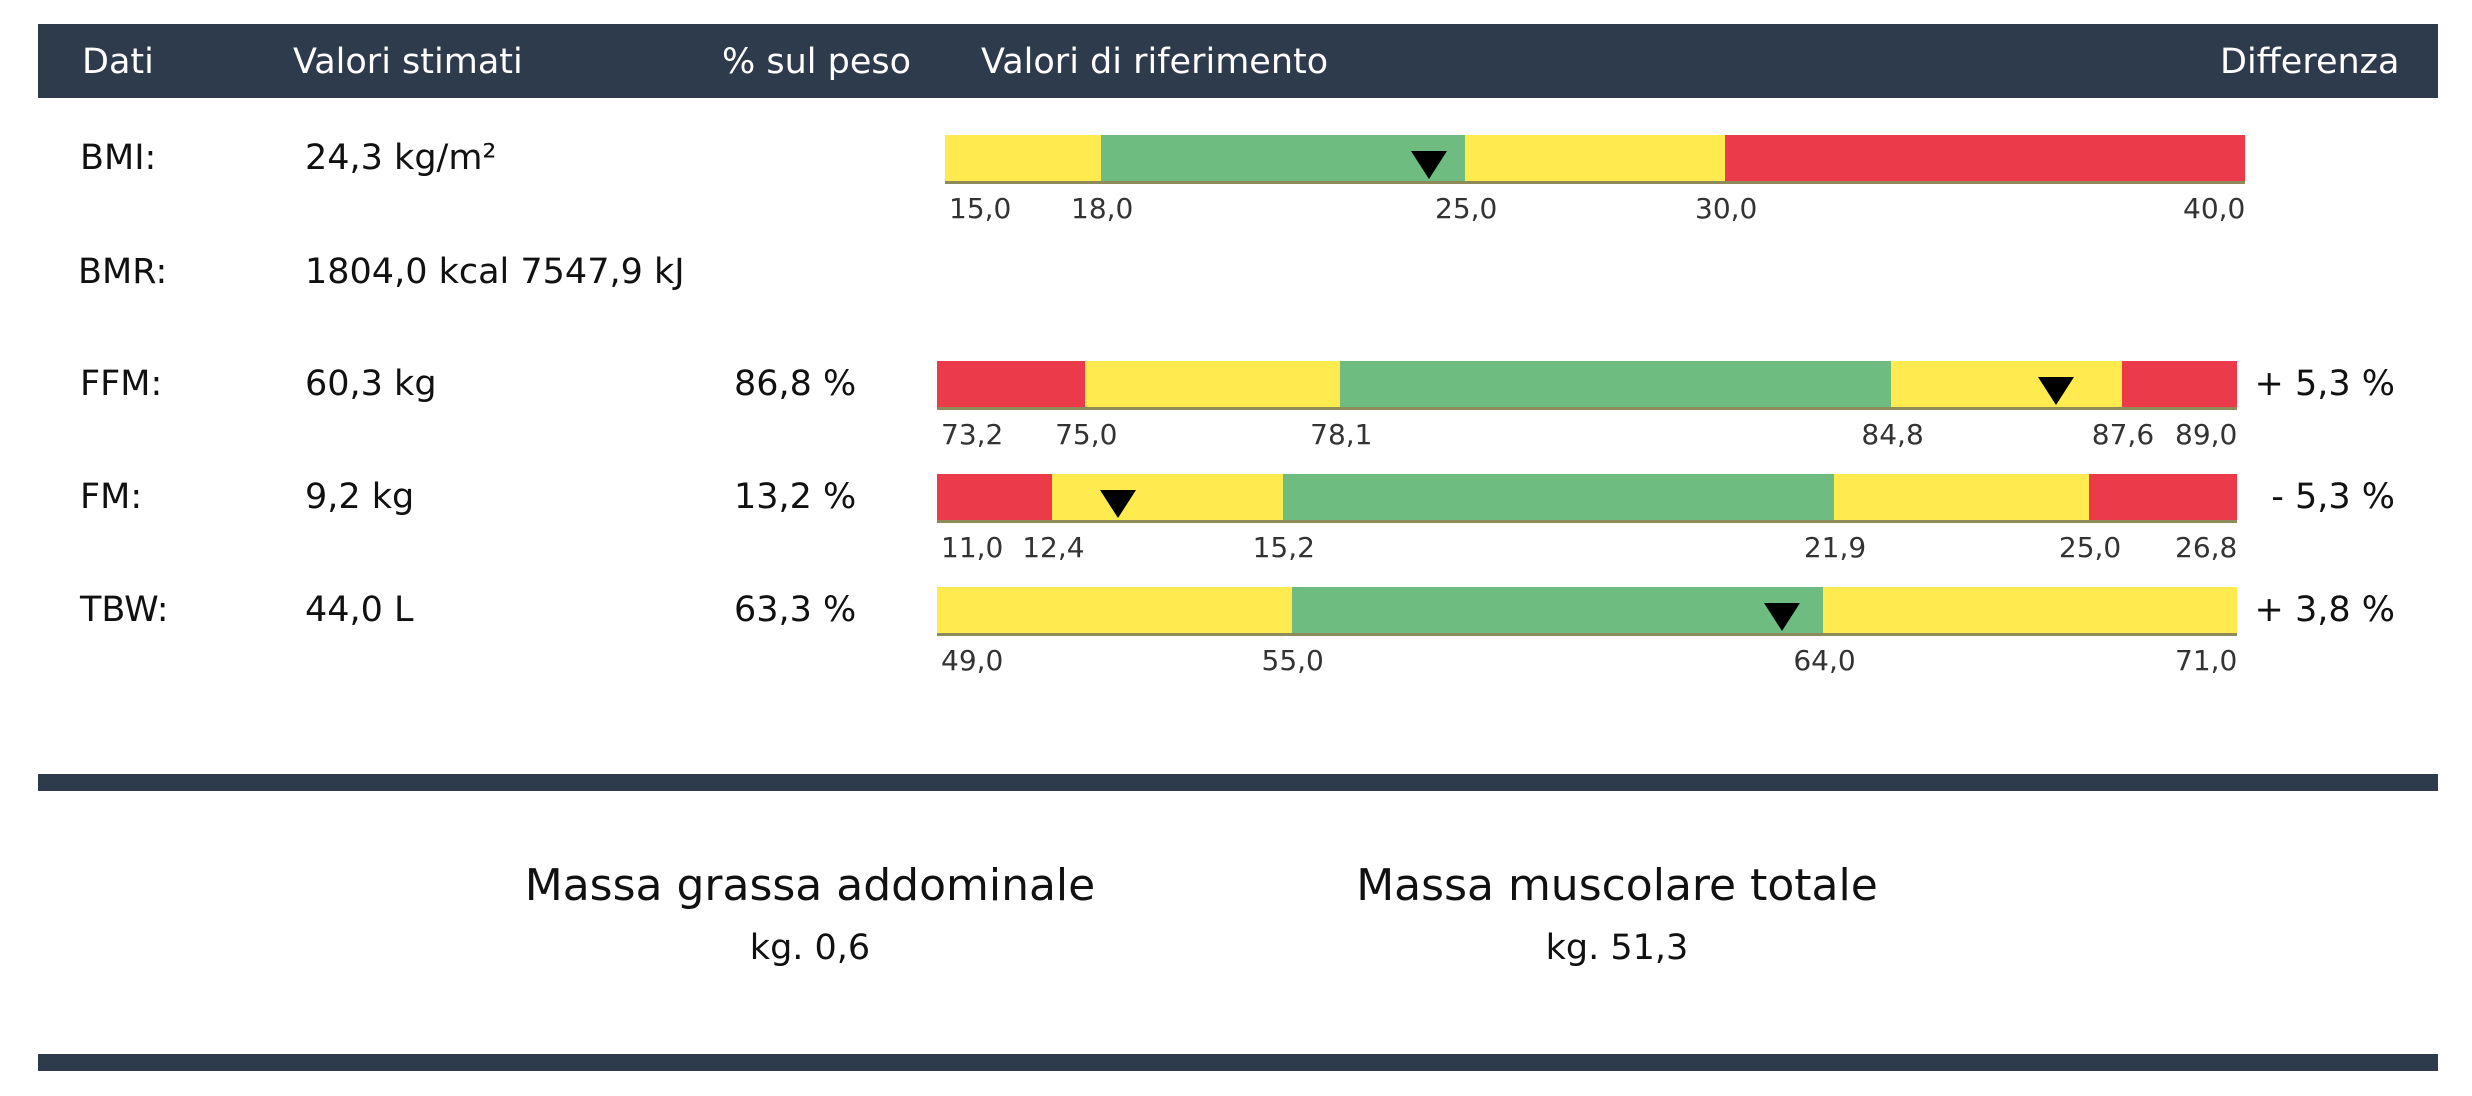 Image resolution: width=2472 pixels, height=1096 pixels. Describe the element at coordinates (1617, 885) in the screenshot. I see `muscle-mass-title: Massa muscolare totale` at that location.